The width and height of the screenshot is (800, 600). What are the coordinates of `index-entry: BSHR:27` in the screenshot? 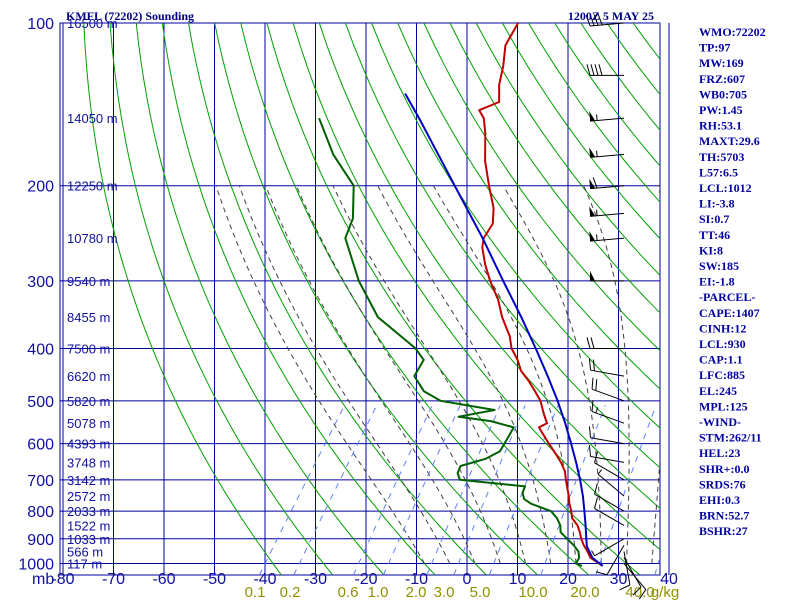 It's located at (723, 531).